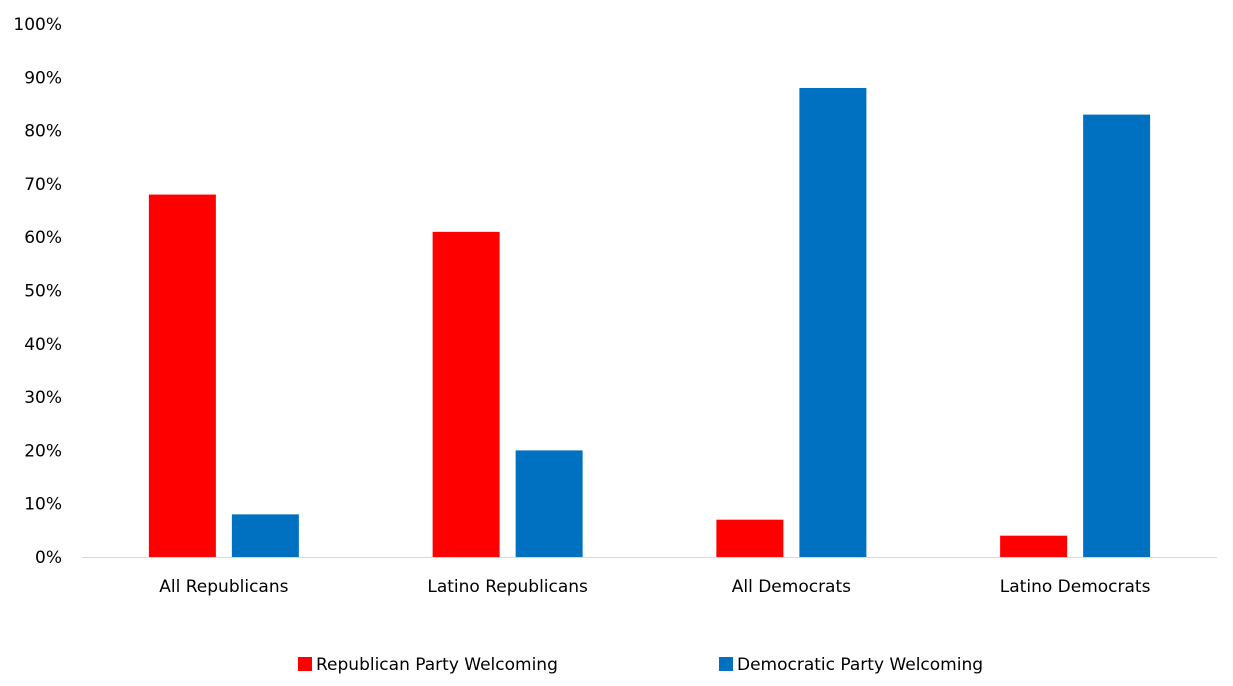 The image size is (1233, 686). Describe the element at coordinates (43, 292) in the screenshot. I see `y-tick-label: 50%` at that location.